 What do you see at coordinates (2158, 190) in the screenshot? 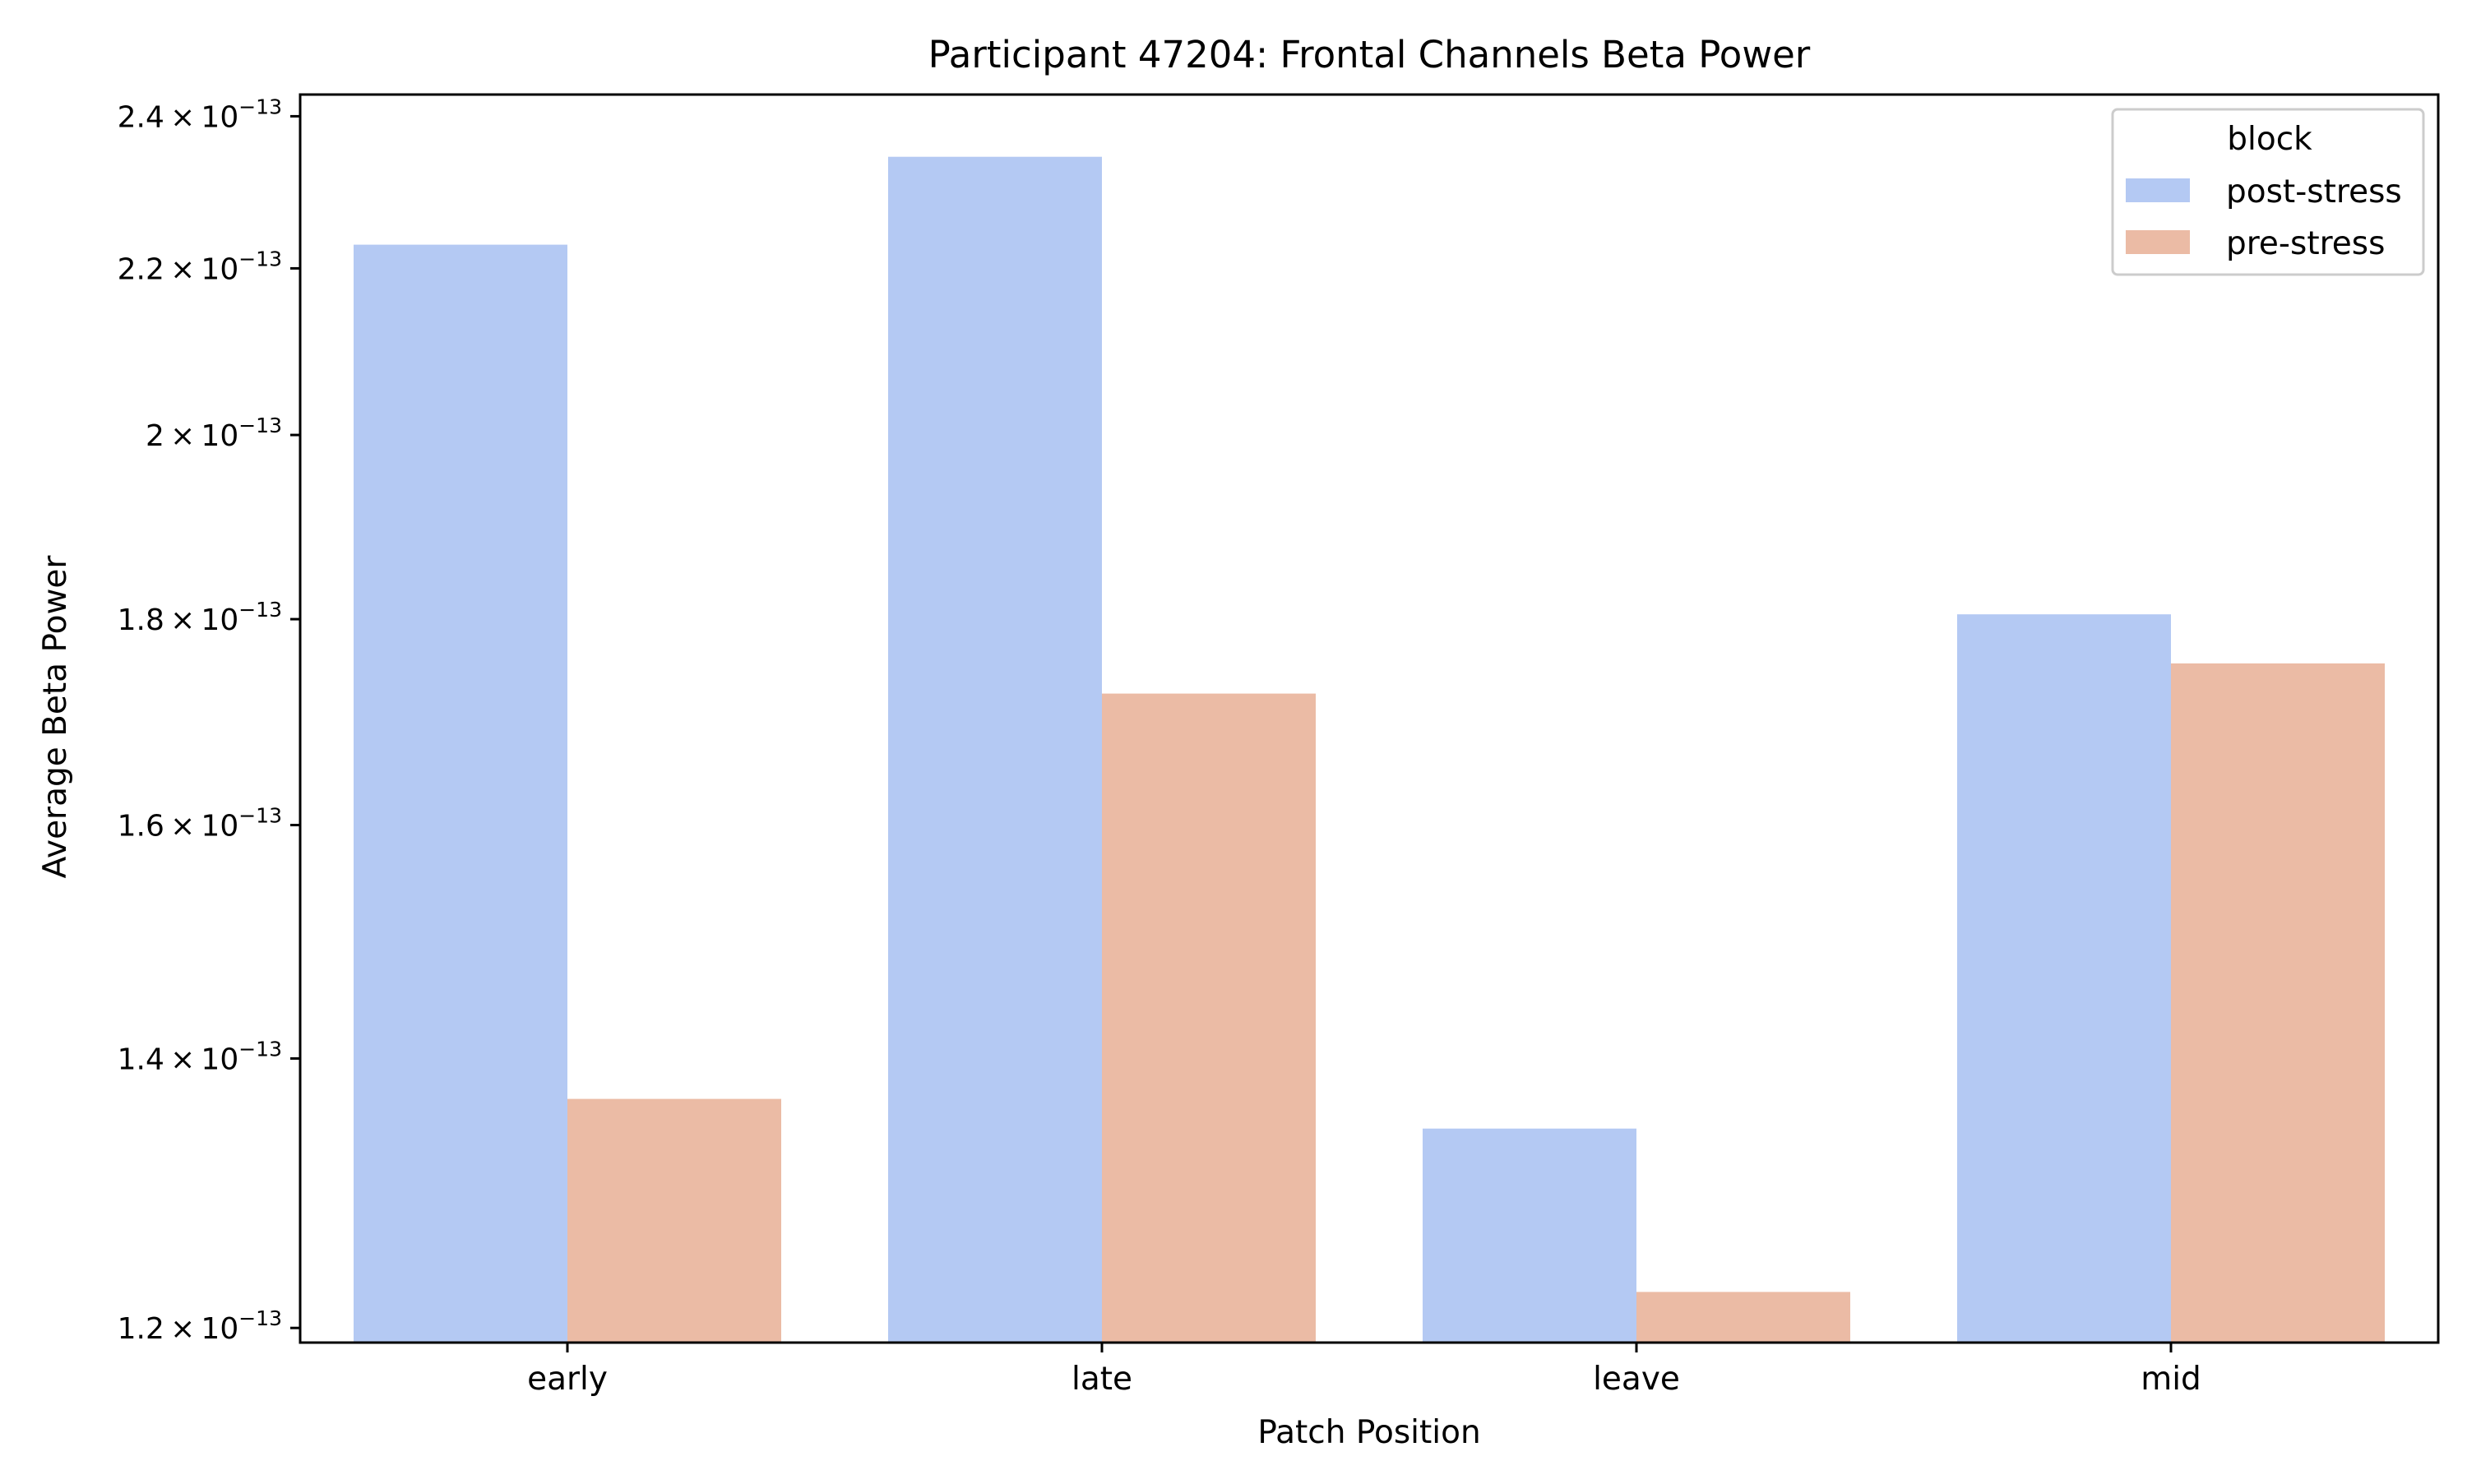
I see `legend-swatch-post-stress` at bounding box center [2158, 190].